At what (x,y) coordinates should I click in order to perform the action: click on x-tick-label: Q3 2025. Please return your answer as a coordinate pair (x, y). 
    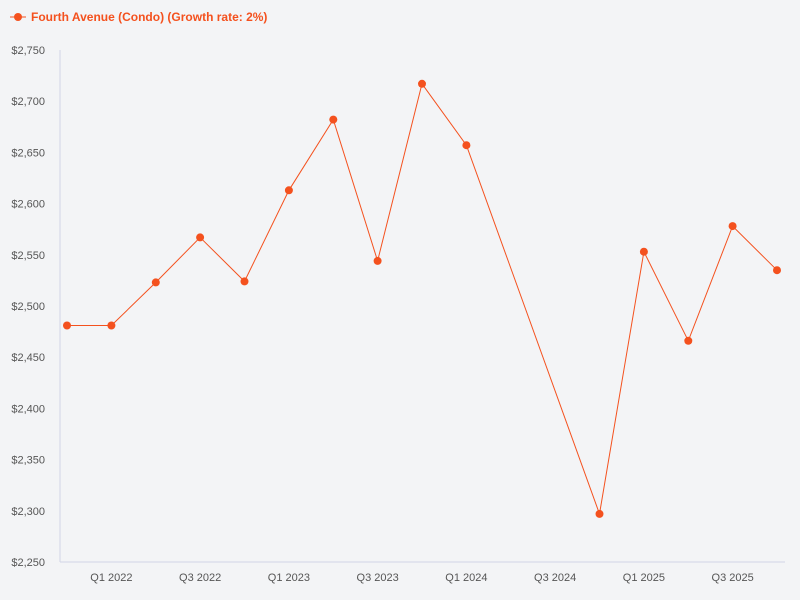
    Looking at the image, I should click on (733, 578).